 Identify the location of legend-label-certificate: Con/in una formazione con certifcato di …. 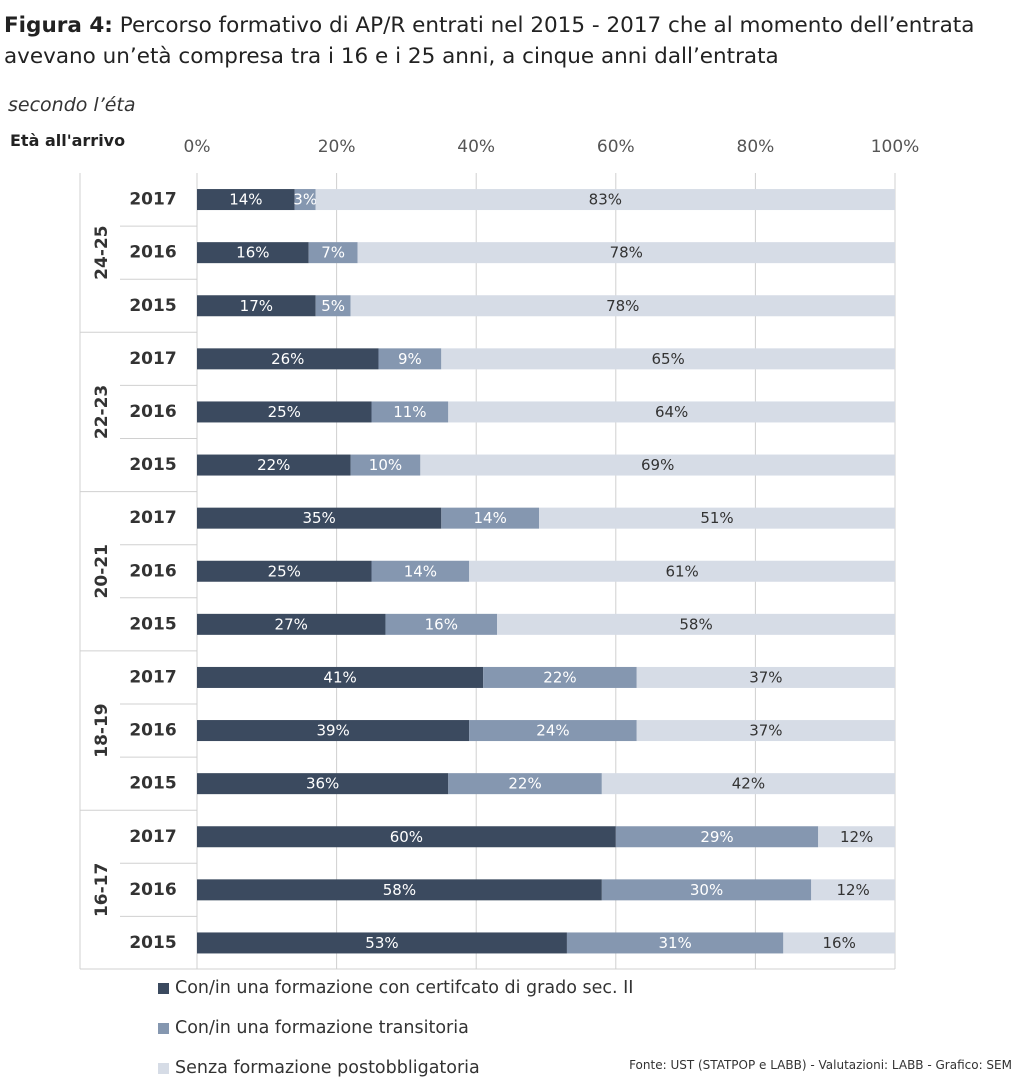
(404, 988).